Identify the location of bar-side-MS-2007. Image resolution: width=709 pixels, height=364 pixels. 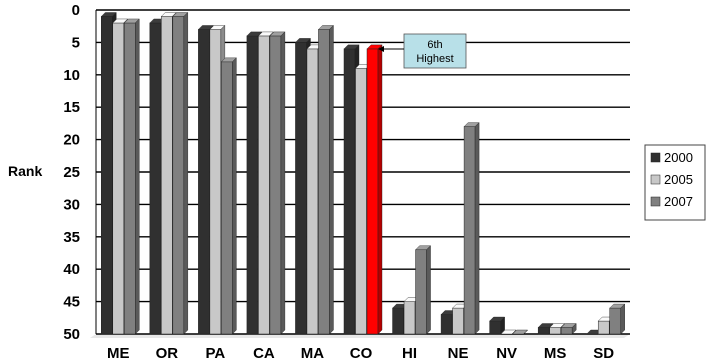
(574, 329).